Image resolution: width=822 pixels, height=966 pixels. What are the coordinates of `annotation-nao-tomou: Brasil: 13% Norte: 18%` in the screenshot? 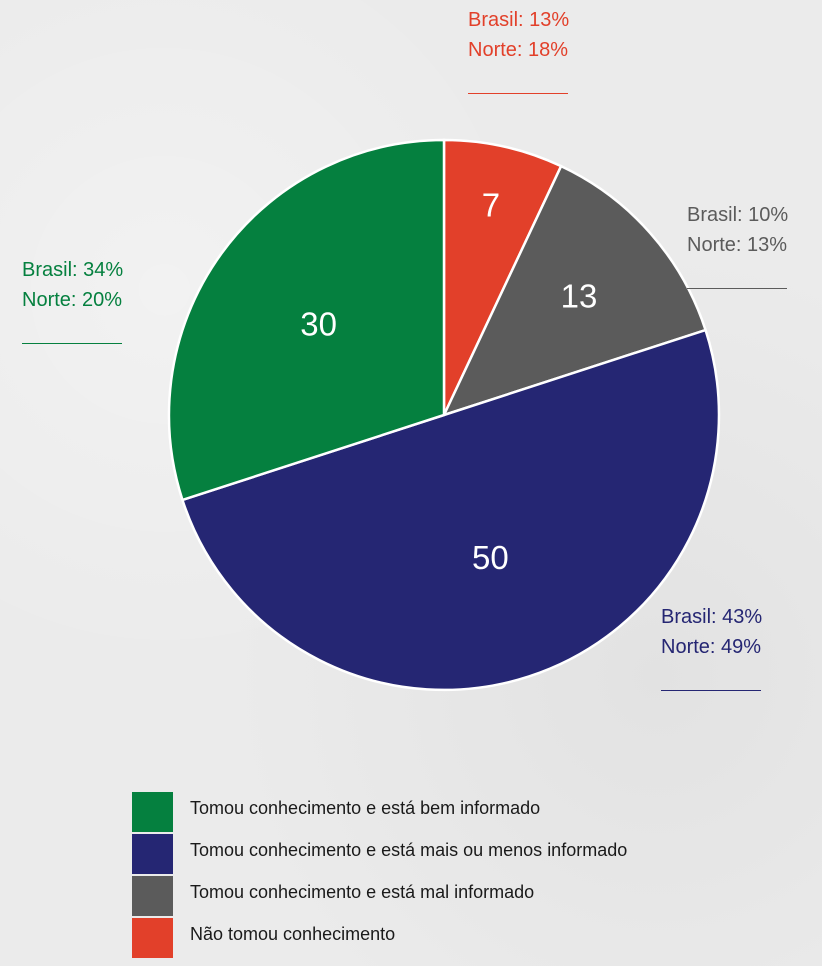 It's located at (518, 49).